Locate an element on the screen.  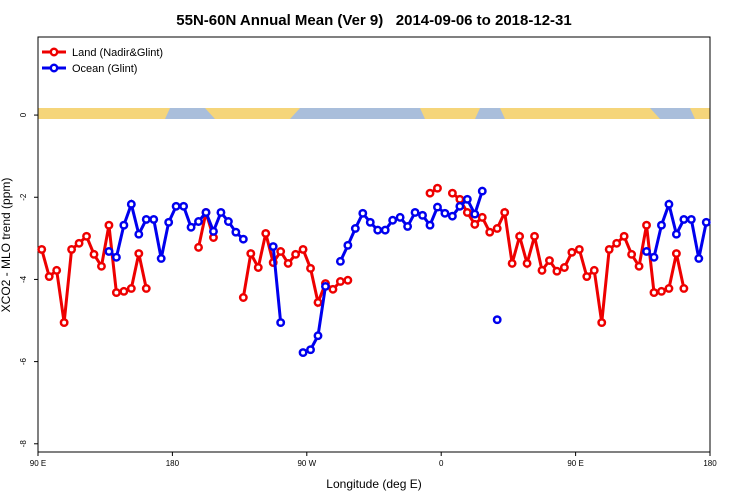
x-tick-label: 180 is located at coordinates (710, 463).